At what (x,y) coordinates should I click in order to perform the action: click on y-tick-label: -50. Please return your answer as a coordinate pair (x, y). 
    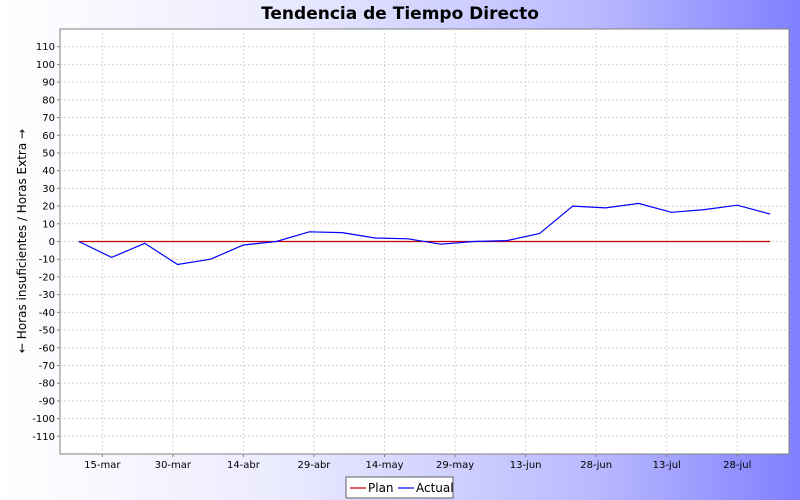
    Looking at the image, I should click on (47, 331).